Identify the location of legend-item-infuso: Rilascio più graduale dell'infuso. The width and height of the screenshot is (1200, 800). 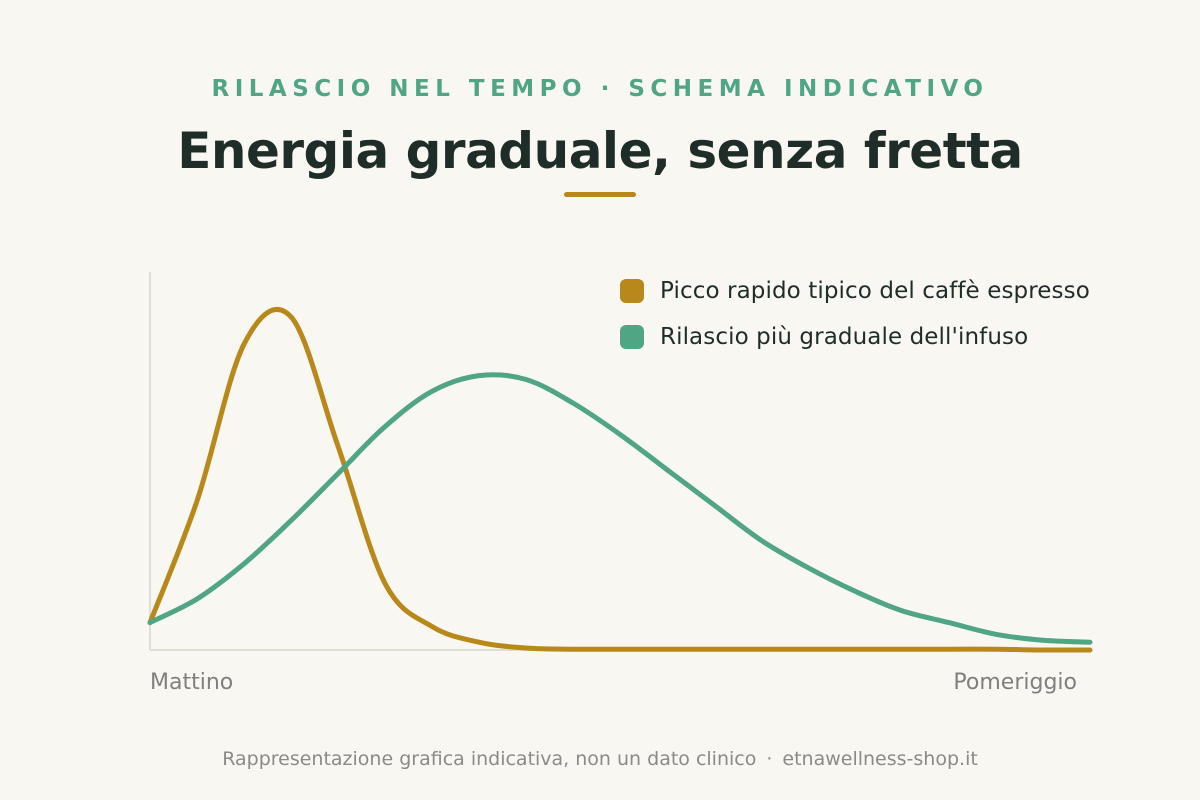
(855, 337).